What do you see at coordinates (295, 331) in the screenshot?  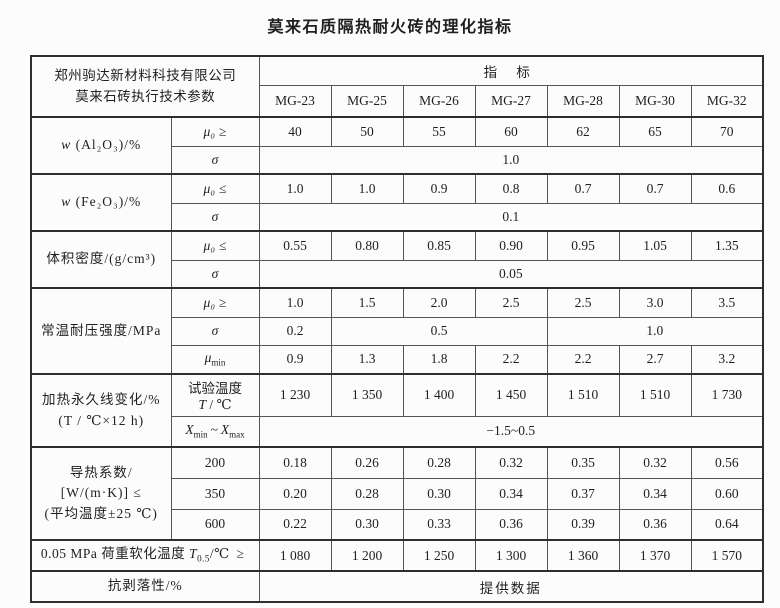 I see `sigma-value: 0.2` at bounding box center [295, 331].